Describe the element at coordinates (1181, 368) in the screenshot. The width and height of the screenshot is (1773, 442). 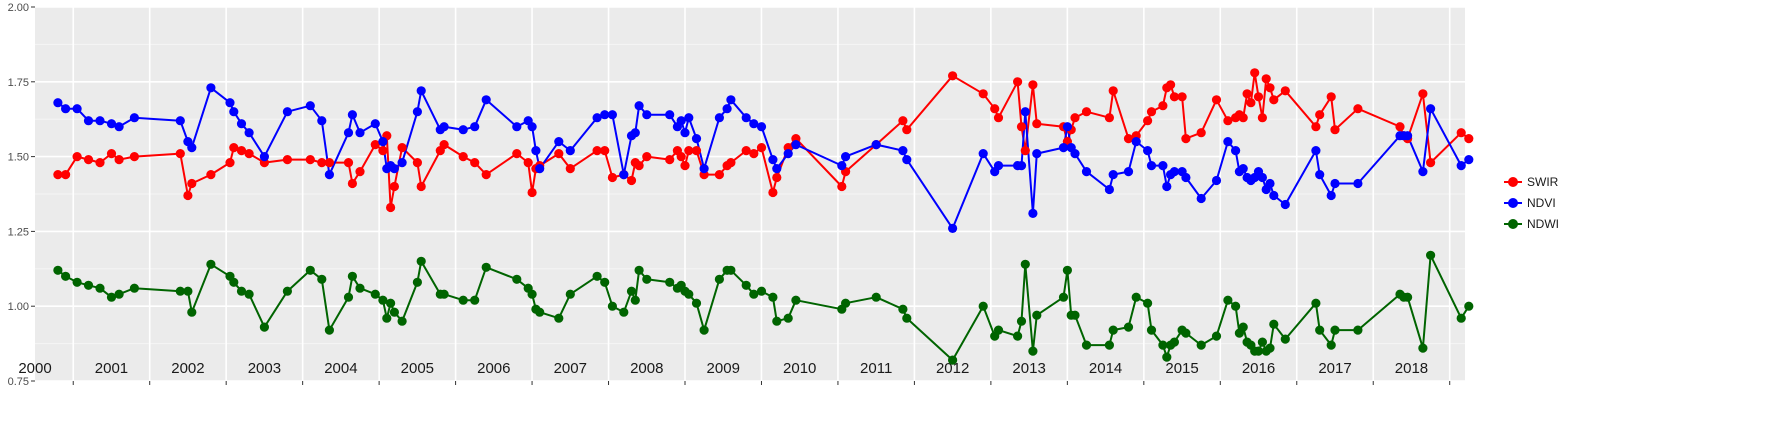
I see `year-label: 2015` at that location.